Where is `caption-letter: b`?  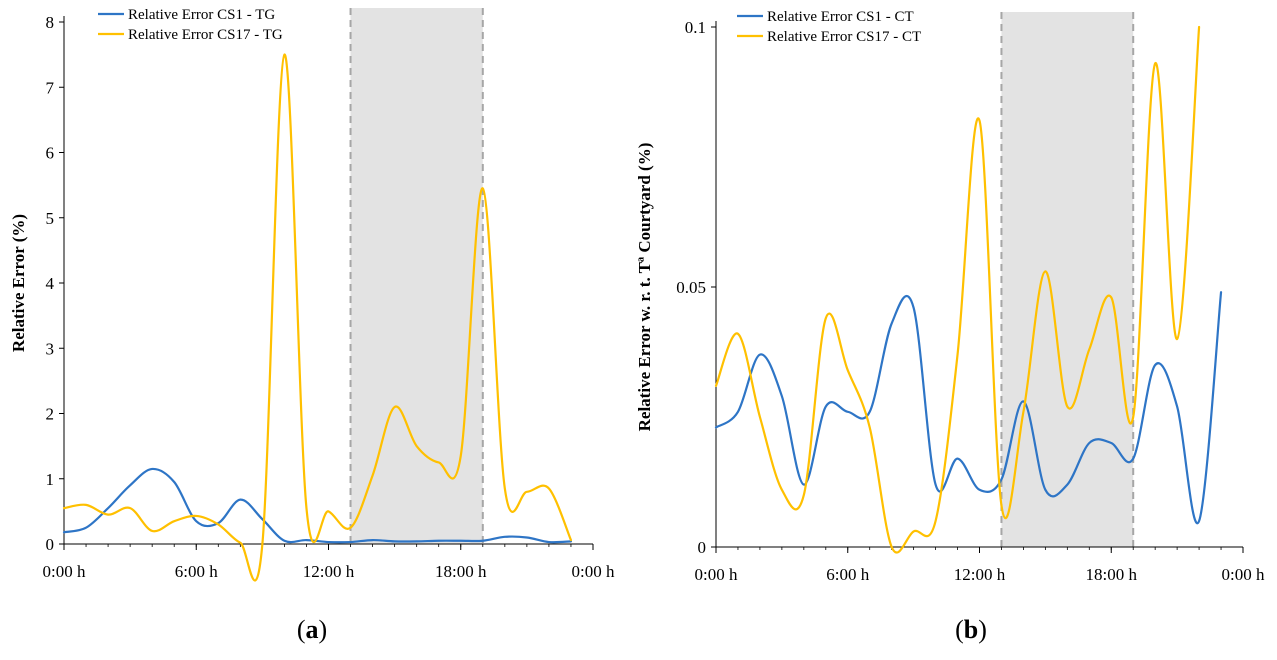
caption-letter: b is located at coordinates (971, 629).